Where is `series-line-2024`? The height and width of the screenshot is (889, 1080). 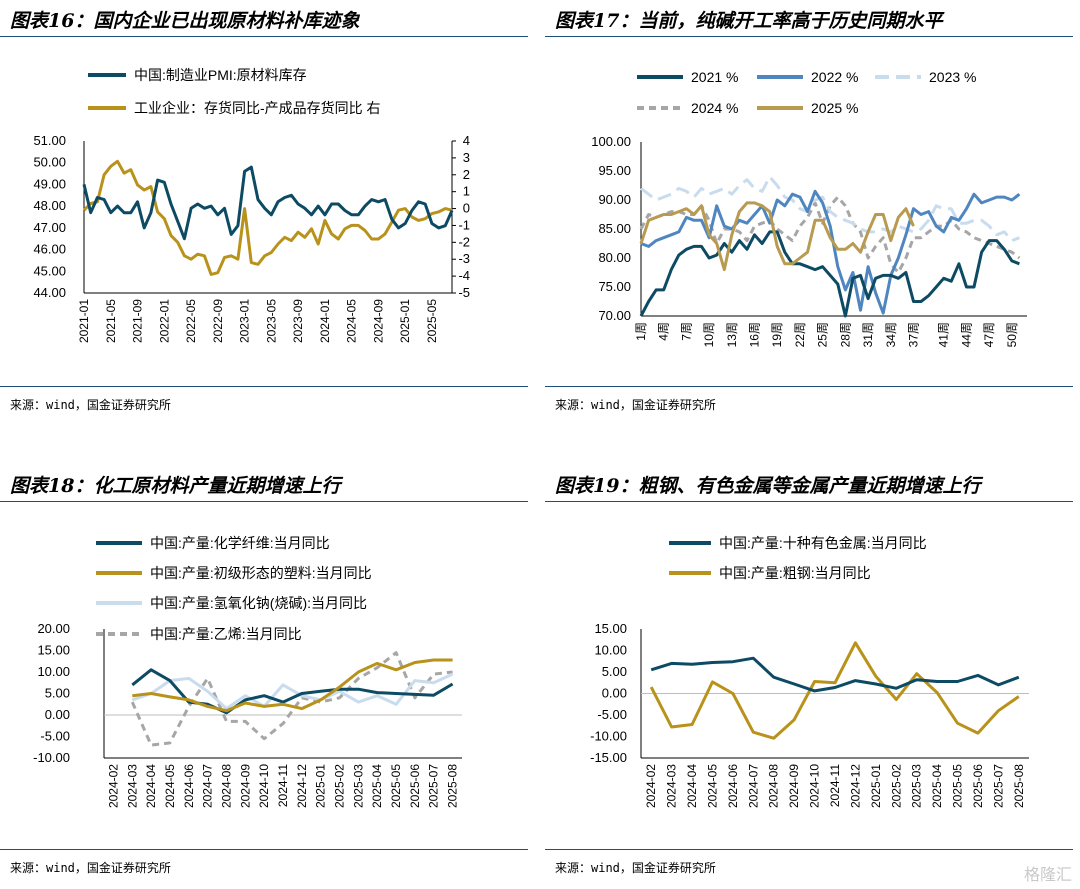
series-line-2024 is located at coordinates (830, 234).